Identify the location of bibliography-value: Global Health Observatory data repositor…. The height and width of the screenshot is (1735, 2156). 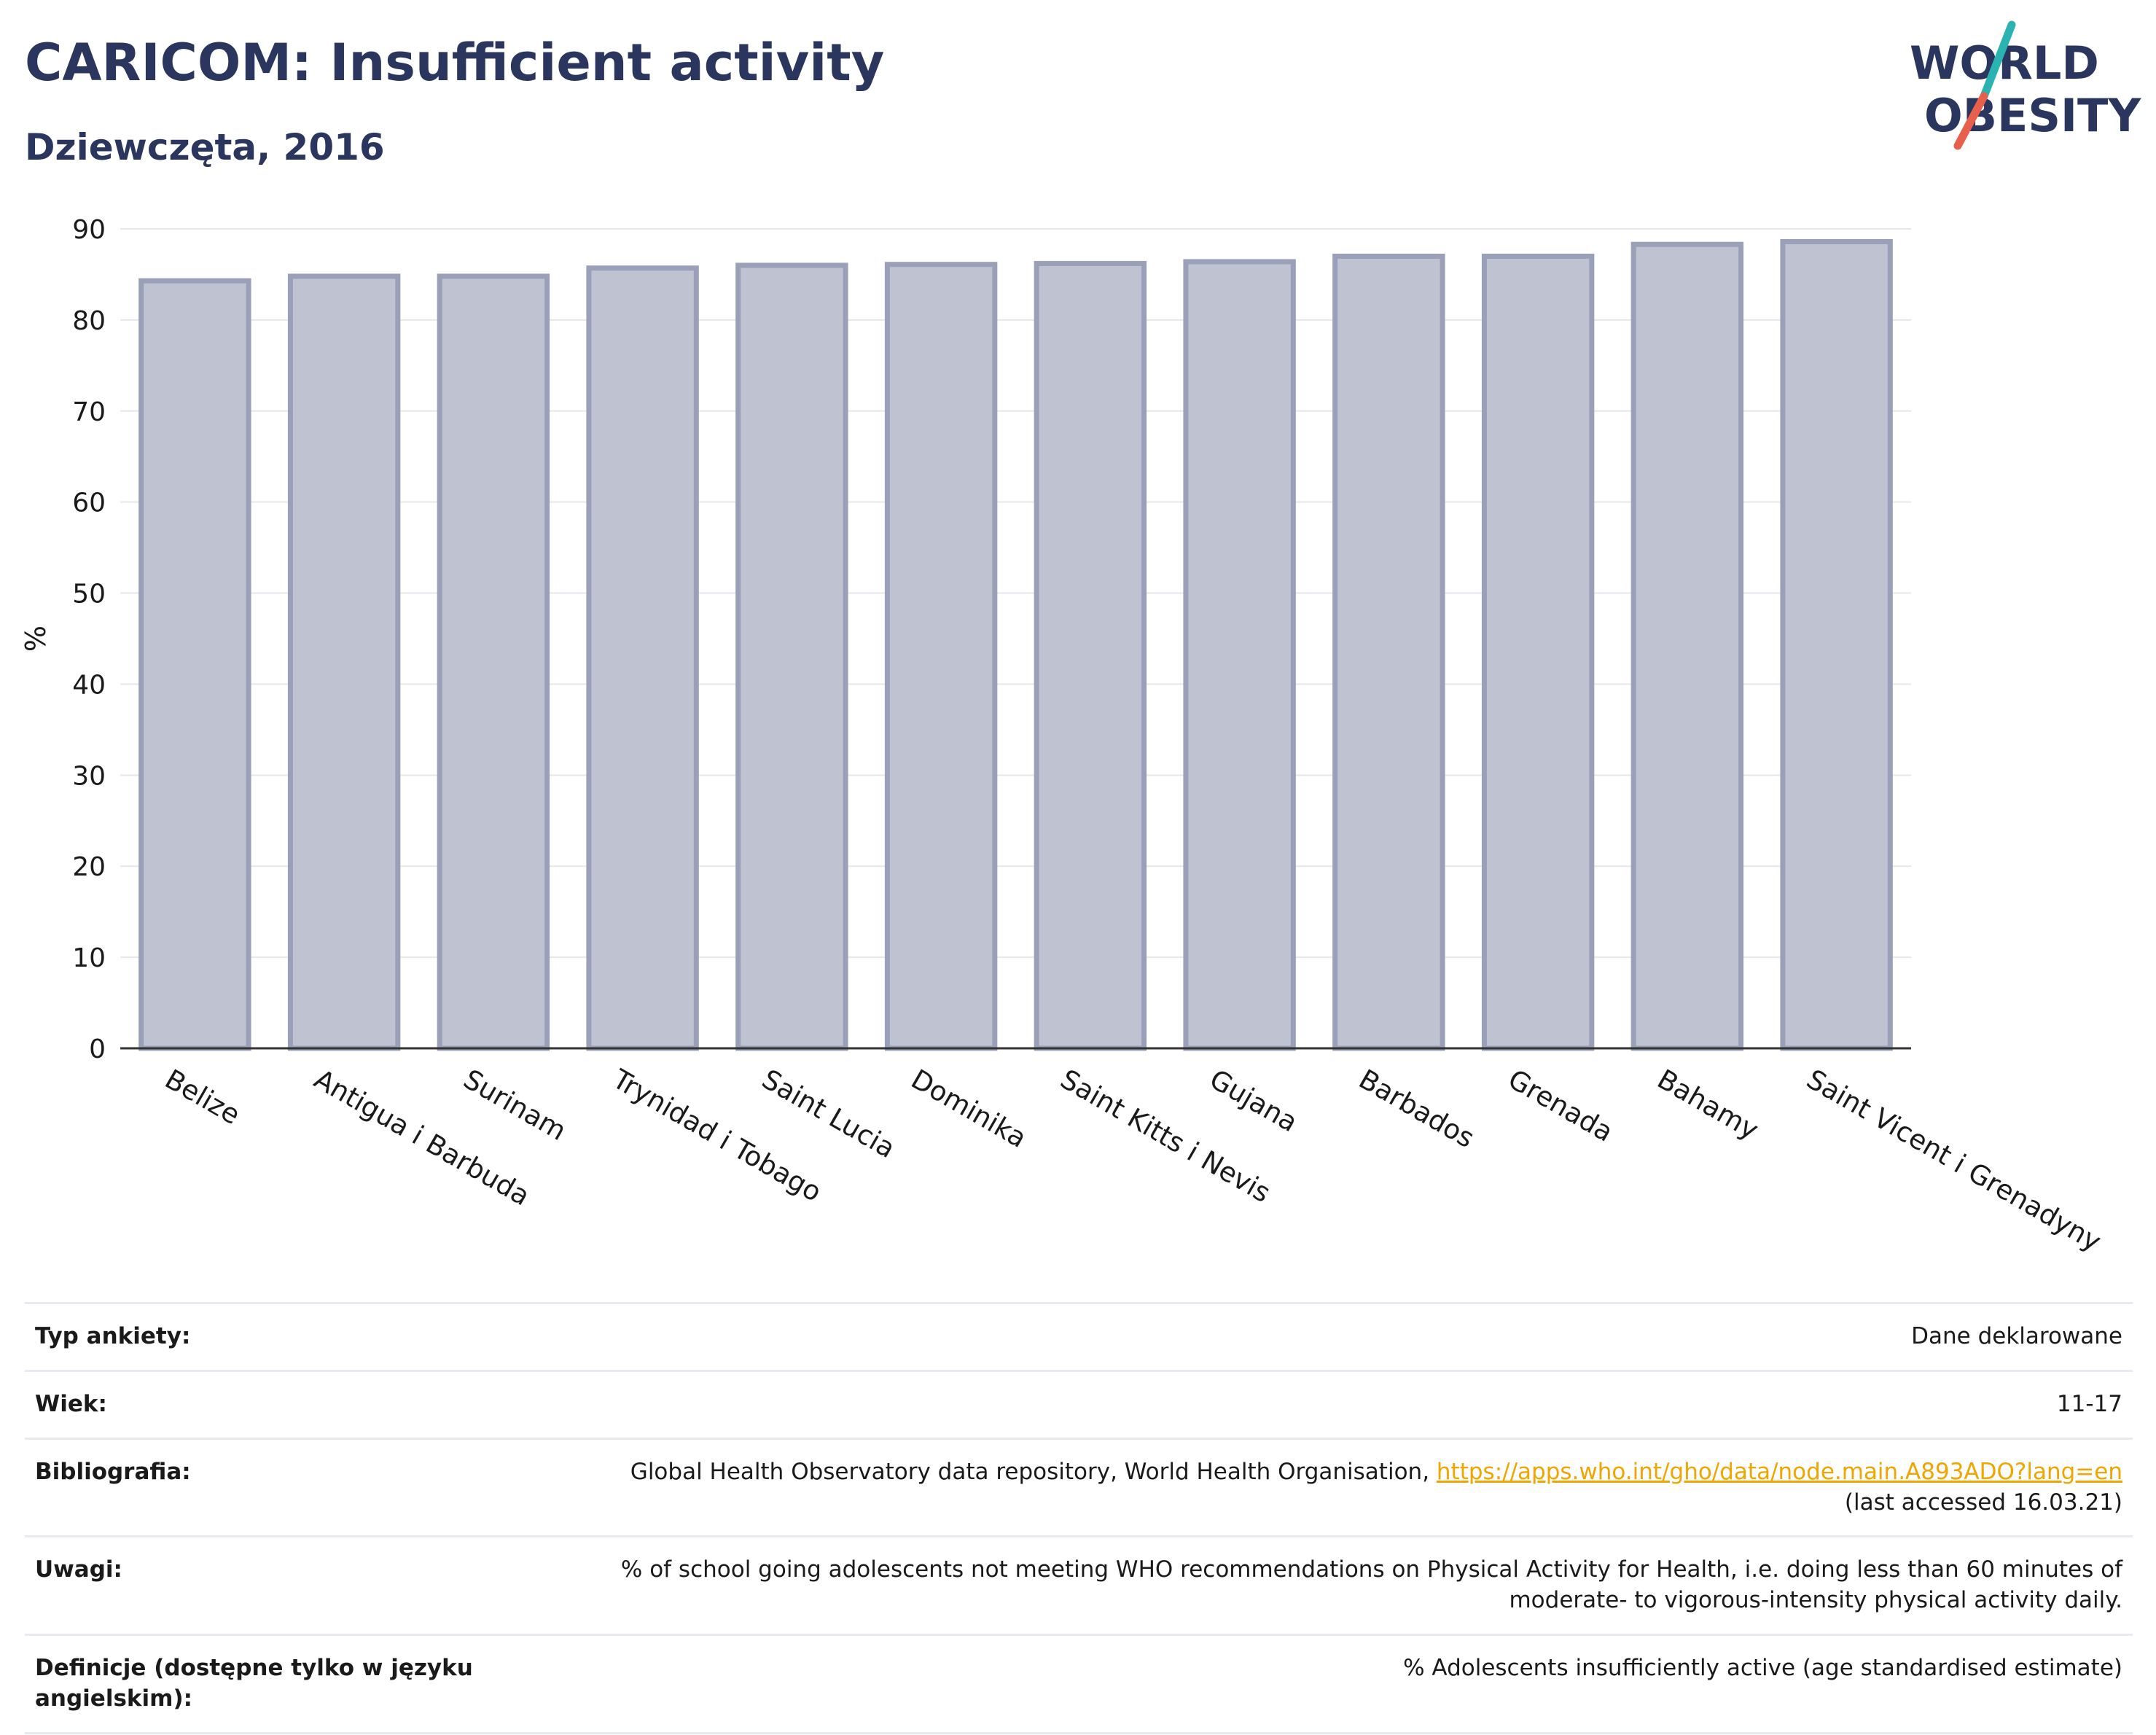
(1315, 1487).